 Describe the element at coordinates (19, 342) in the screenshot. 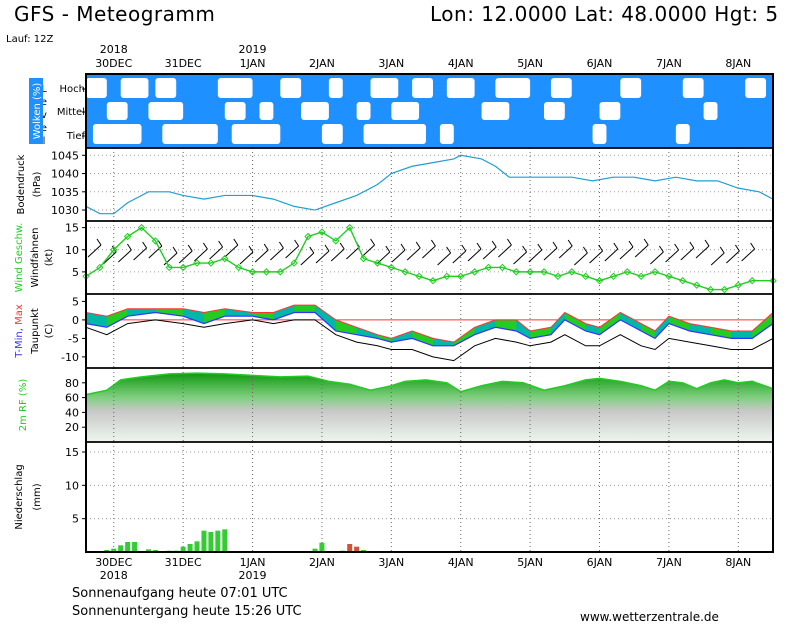

I see `tmin-title-part: T-Min,` at that location.